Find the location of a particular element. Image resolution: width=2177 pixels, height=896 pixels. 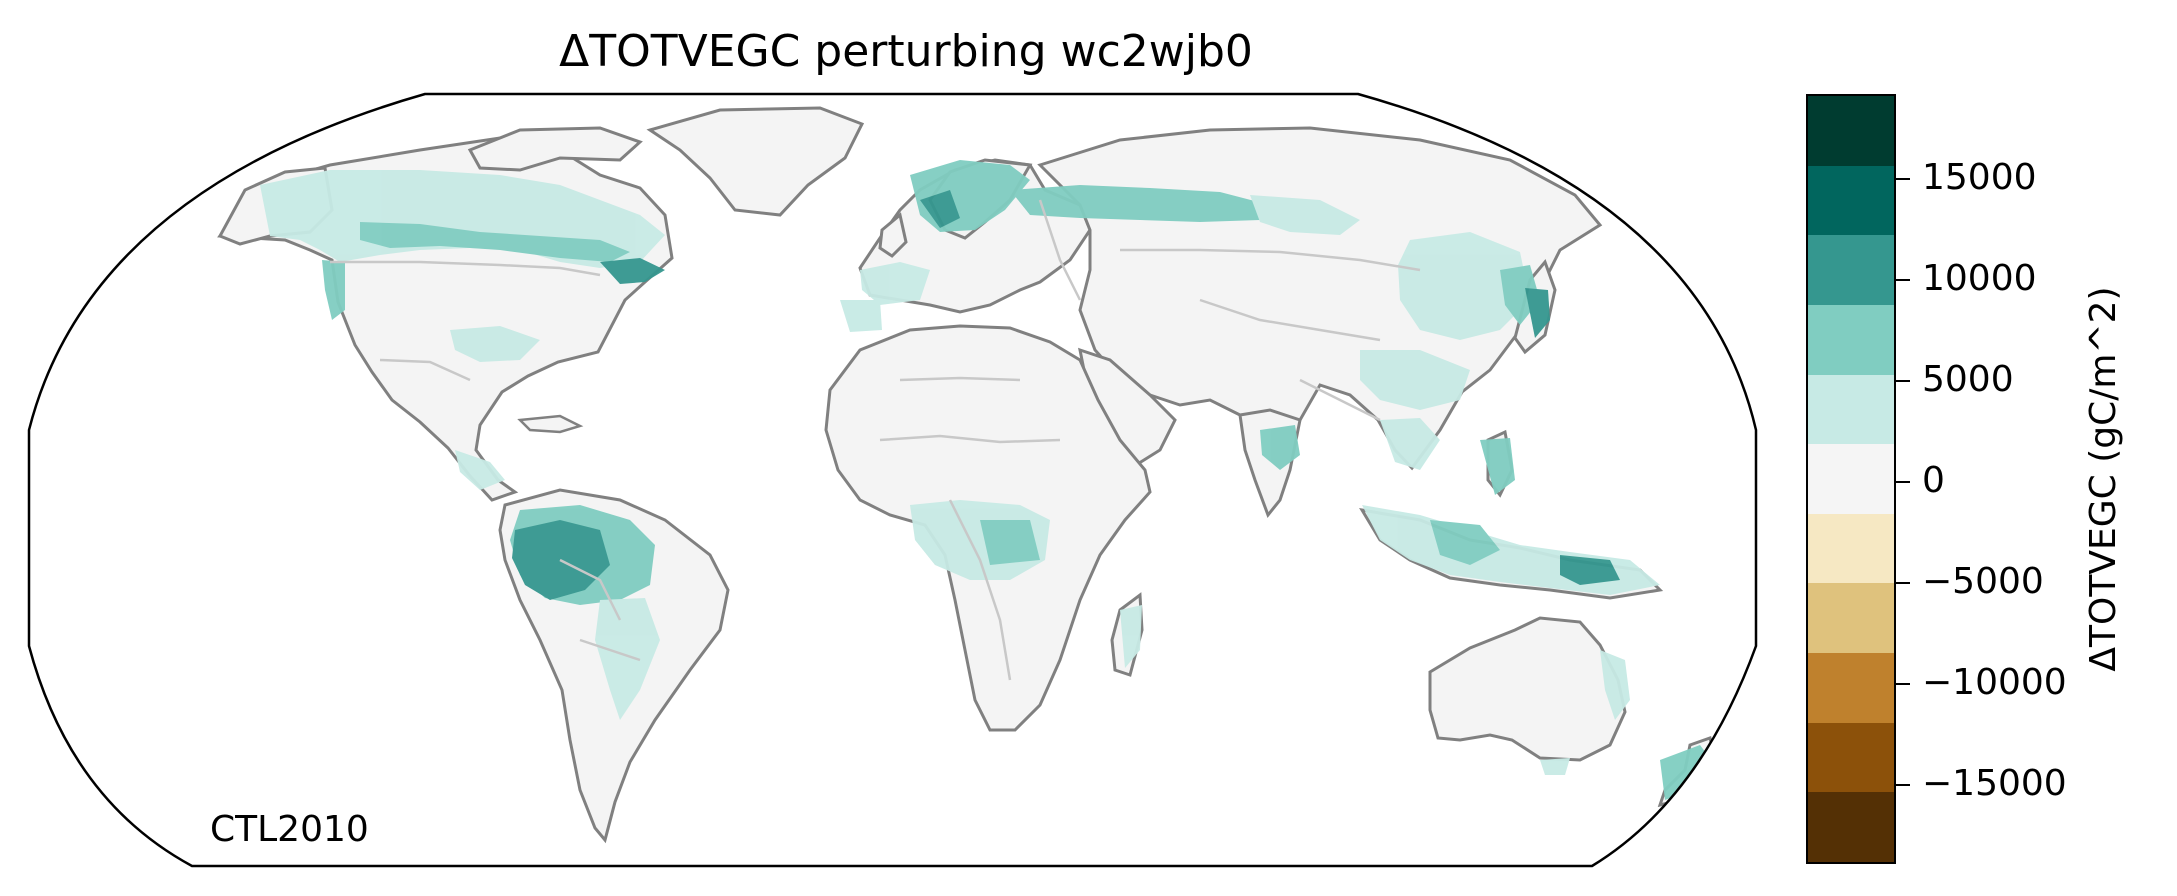

corner-label: CTL2010 is located at coordinates (289, 829).